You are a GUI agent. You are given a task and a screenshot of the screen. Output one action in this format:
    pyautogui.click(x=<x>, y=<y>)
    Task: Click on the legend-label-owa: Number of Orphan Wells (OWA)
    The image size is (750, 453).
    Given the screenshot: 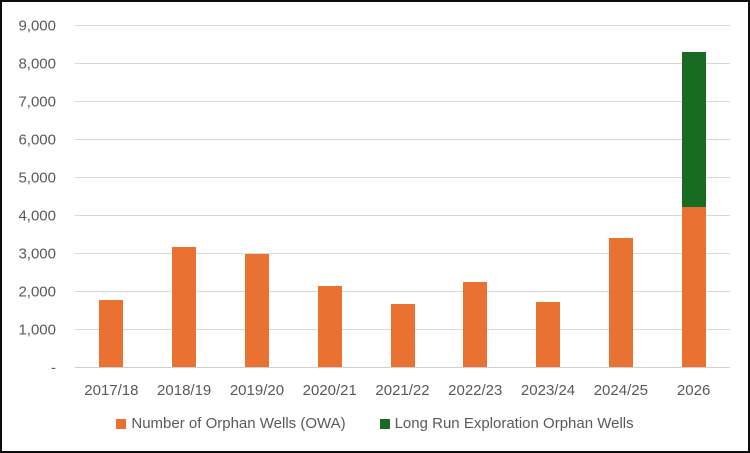 What is the action you would take?
    pyautogui.click(x=238, y=423)
    